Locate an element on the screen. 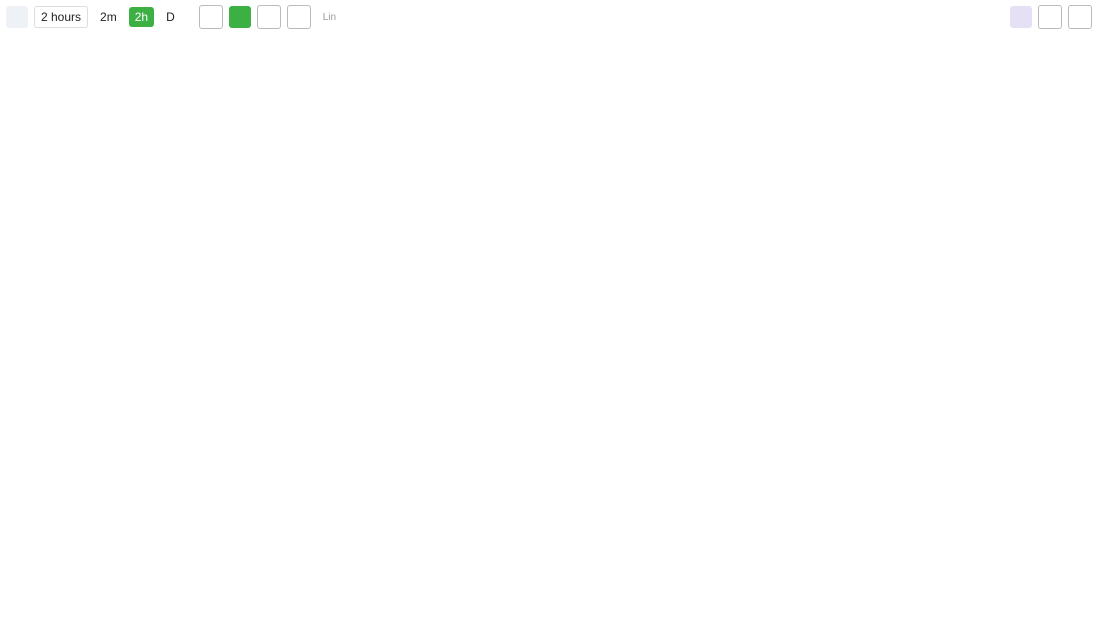 This screenshot has width=1100, height=622. period-value: −13.75 (−0.182%) is located at coordinates (731, 44).